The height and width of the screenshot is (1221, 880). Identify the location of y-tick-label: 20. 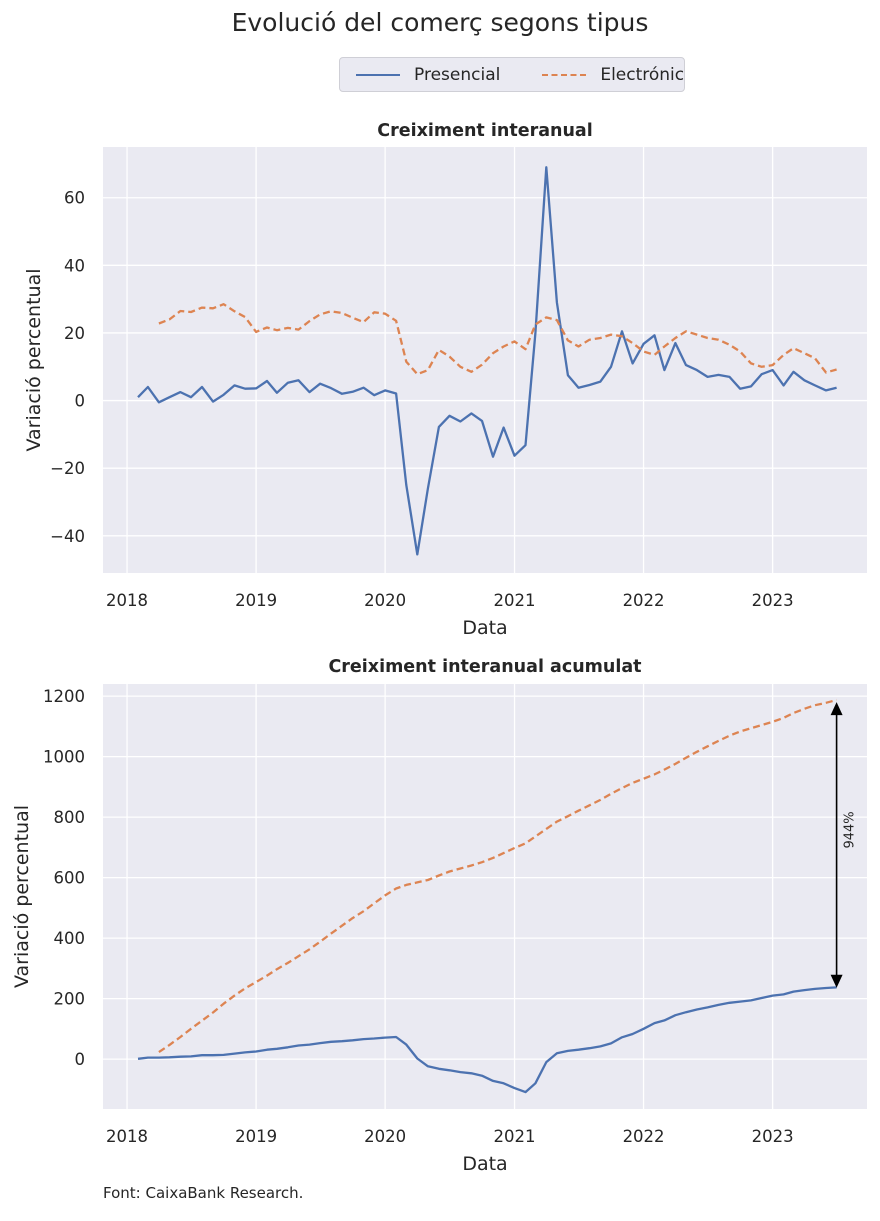
(74, 333).